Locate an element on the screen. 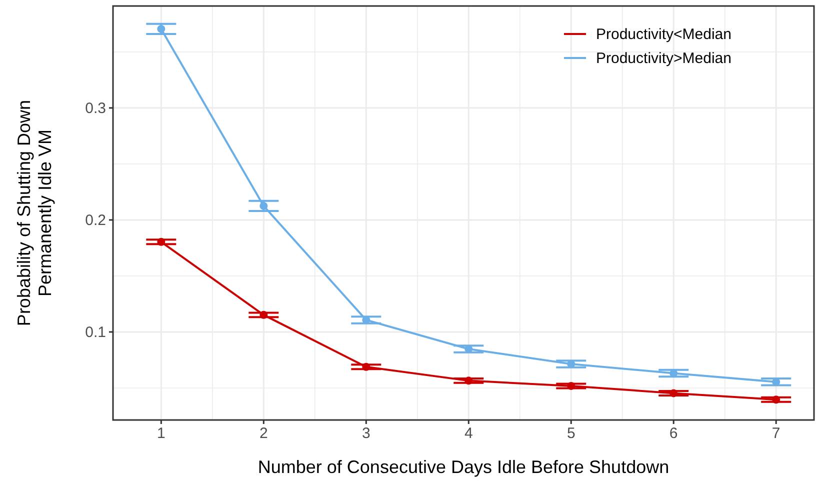  x-tick-label: 2 is located at coordinates (263, 433).